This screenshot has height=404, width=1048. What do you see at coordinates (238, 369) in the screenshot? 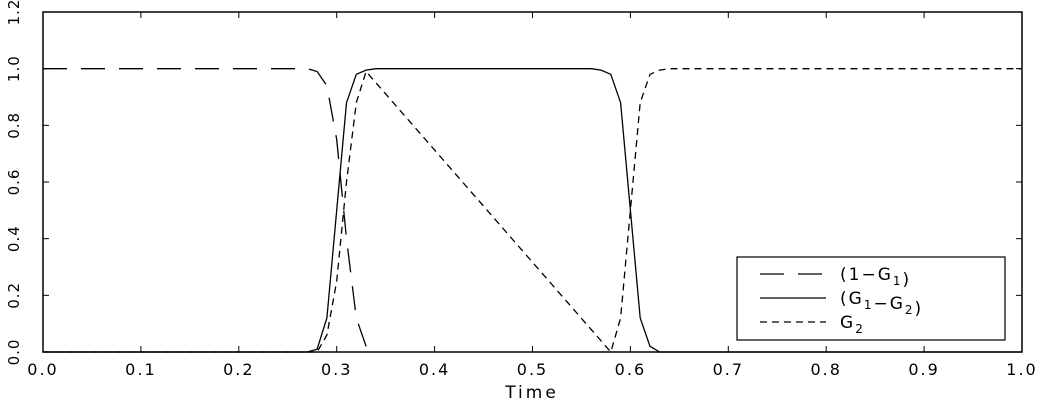
I see `x-tick-label: 0.2` at bounding box center [238, 369].